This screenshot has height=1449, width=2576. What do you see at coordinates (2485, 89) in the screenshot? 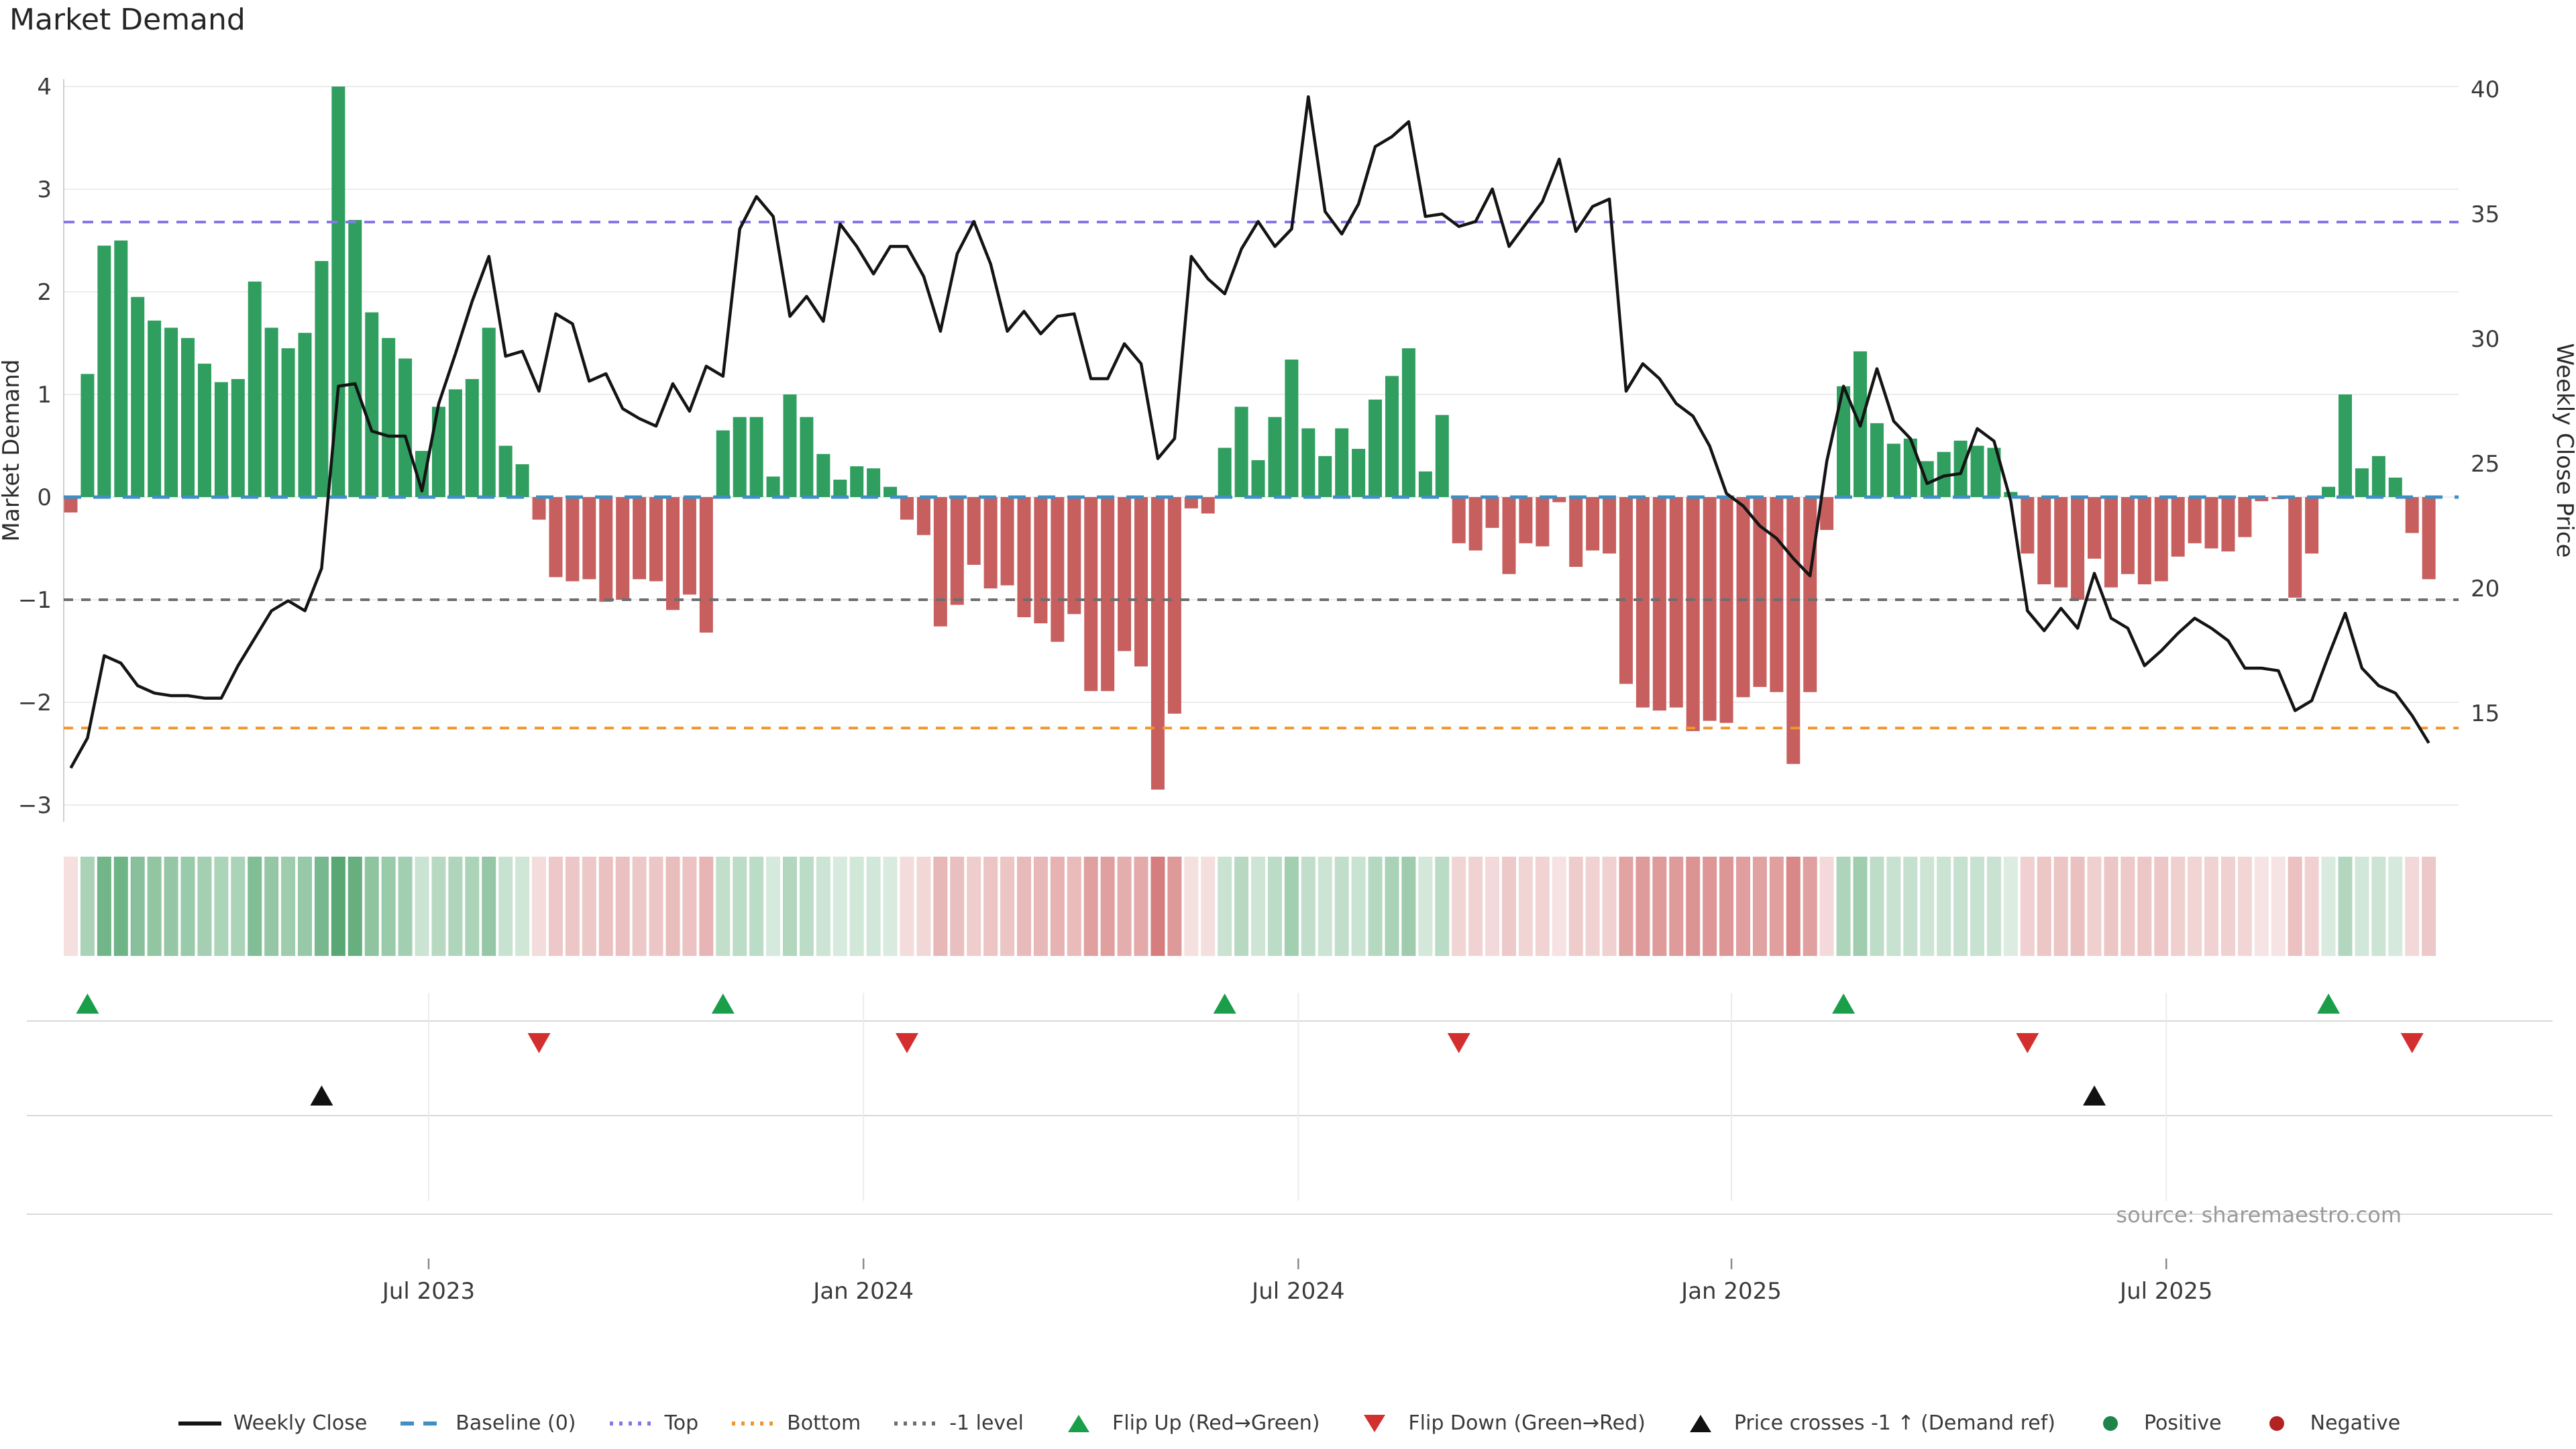
I see `right-axis-tick: 40` at bounding box center [2485, 89].